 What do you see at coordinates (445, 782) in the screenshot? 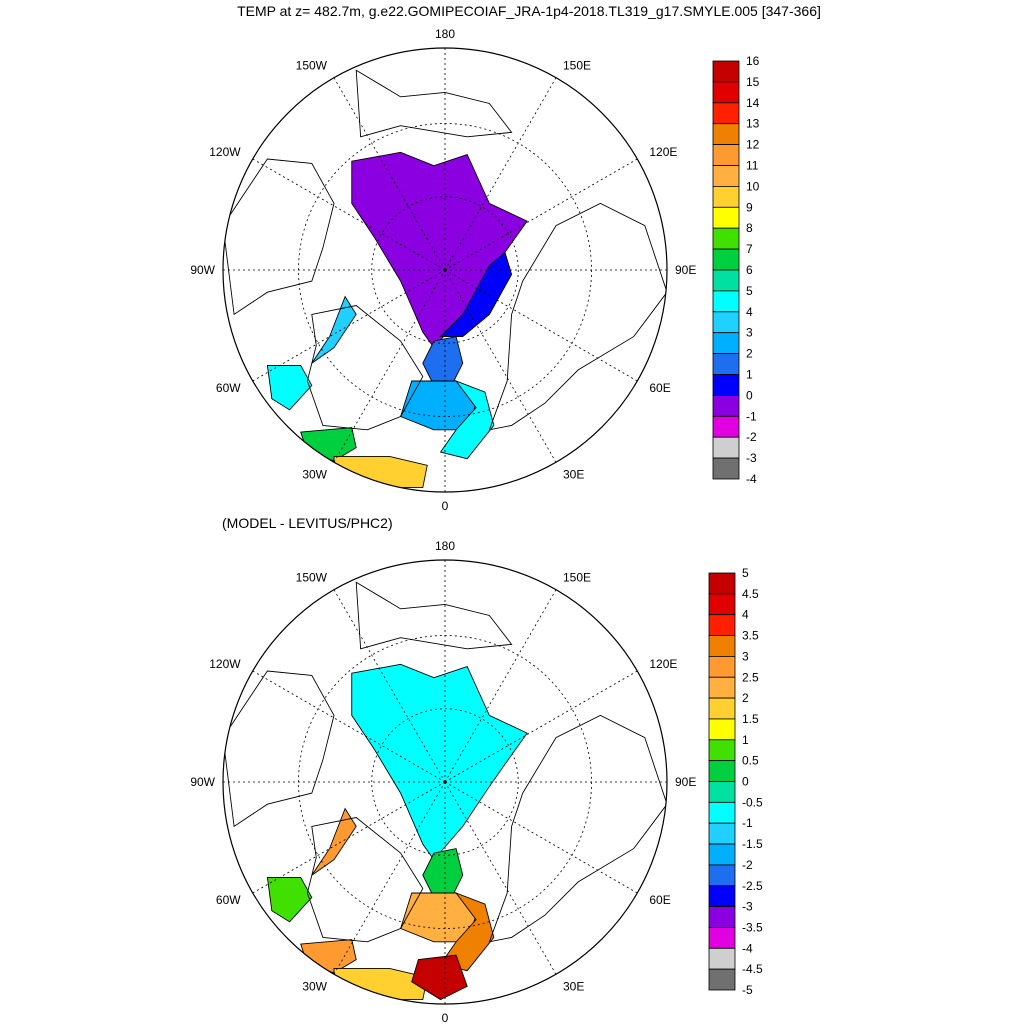
I see `latitude-circle` at bounding box center [445, 782].